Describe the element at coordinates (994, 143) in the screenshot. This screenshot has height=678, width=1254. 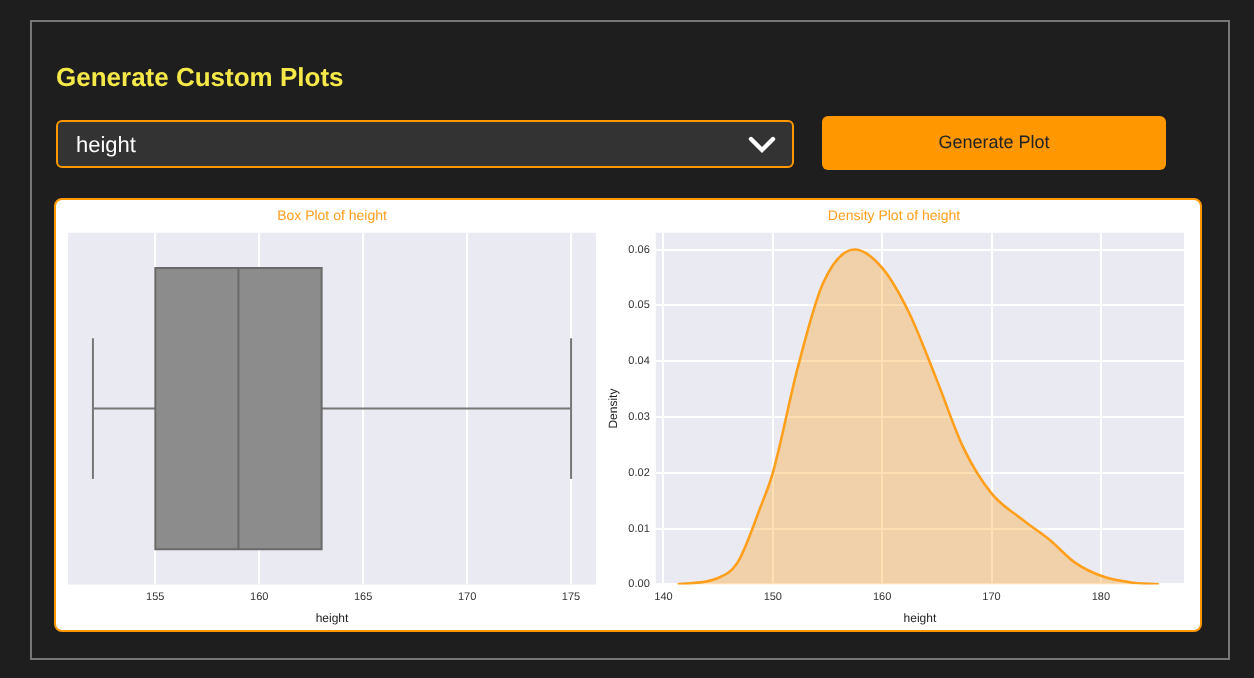
I see `text: Generate Plot` at that location.